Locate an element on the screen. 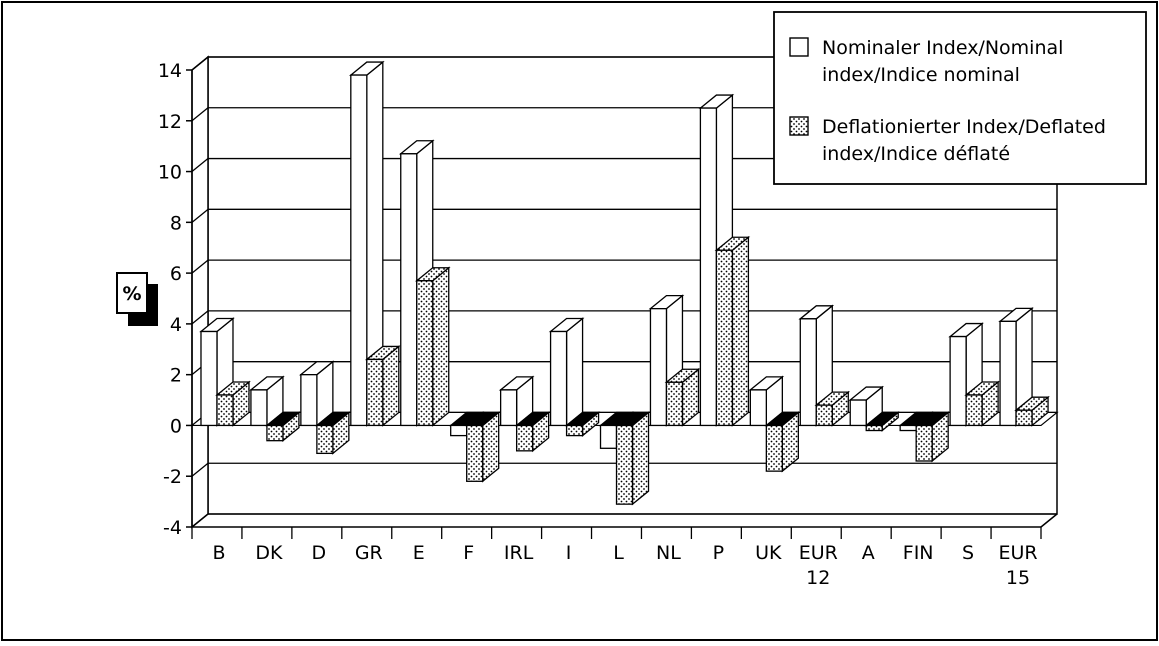 The height and width of the screenshot is (646, 1159). legend-box is located at coordinates (960, 98).